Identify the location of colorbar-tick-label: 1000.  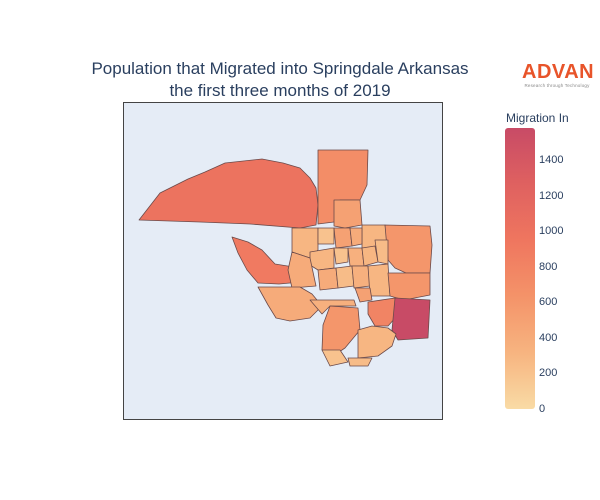
(551, 231).